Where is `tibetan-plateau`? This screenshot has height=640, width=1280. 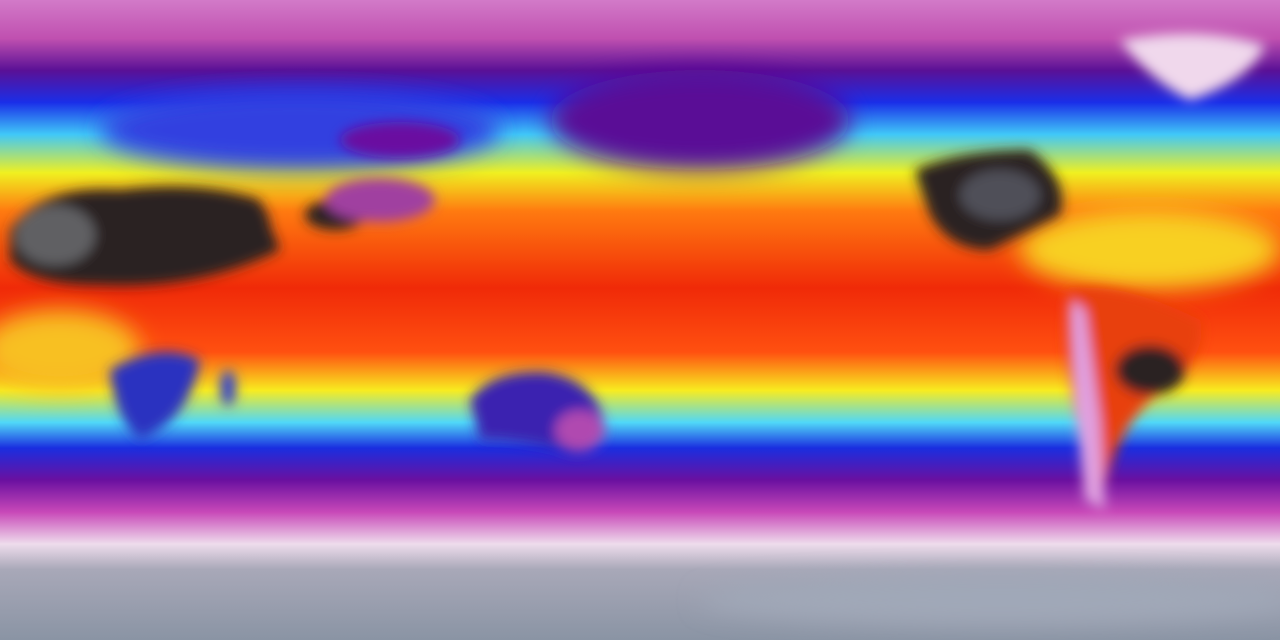
tibetan-plateau is located at coordinates (380, 200).